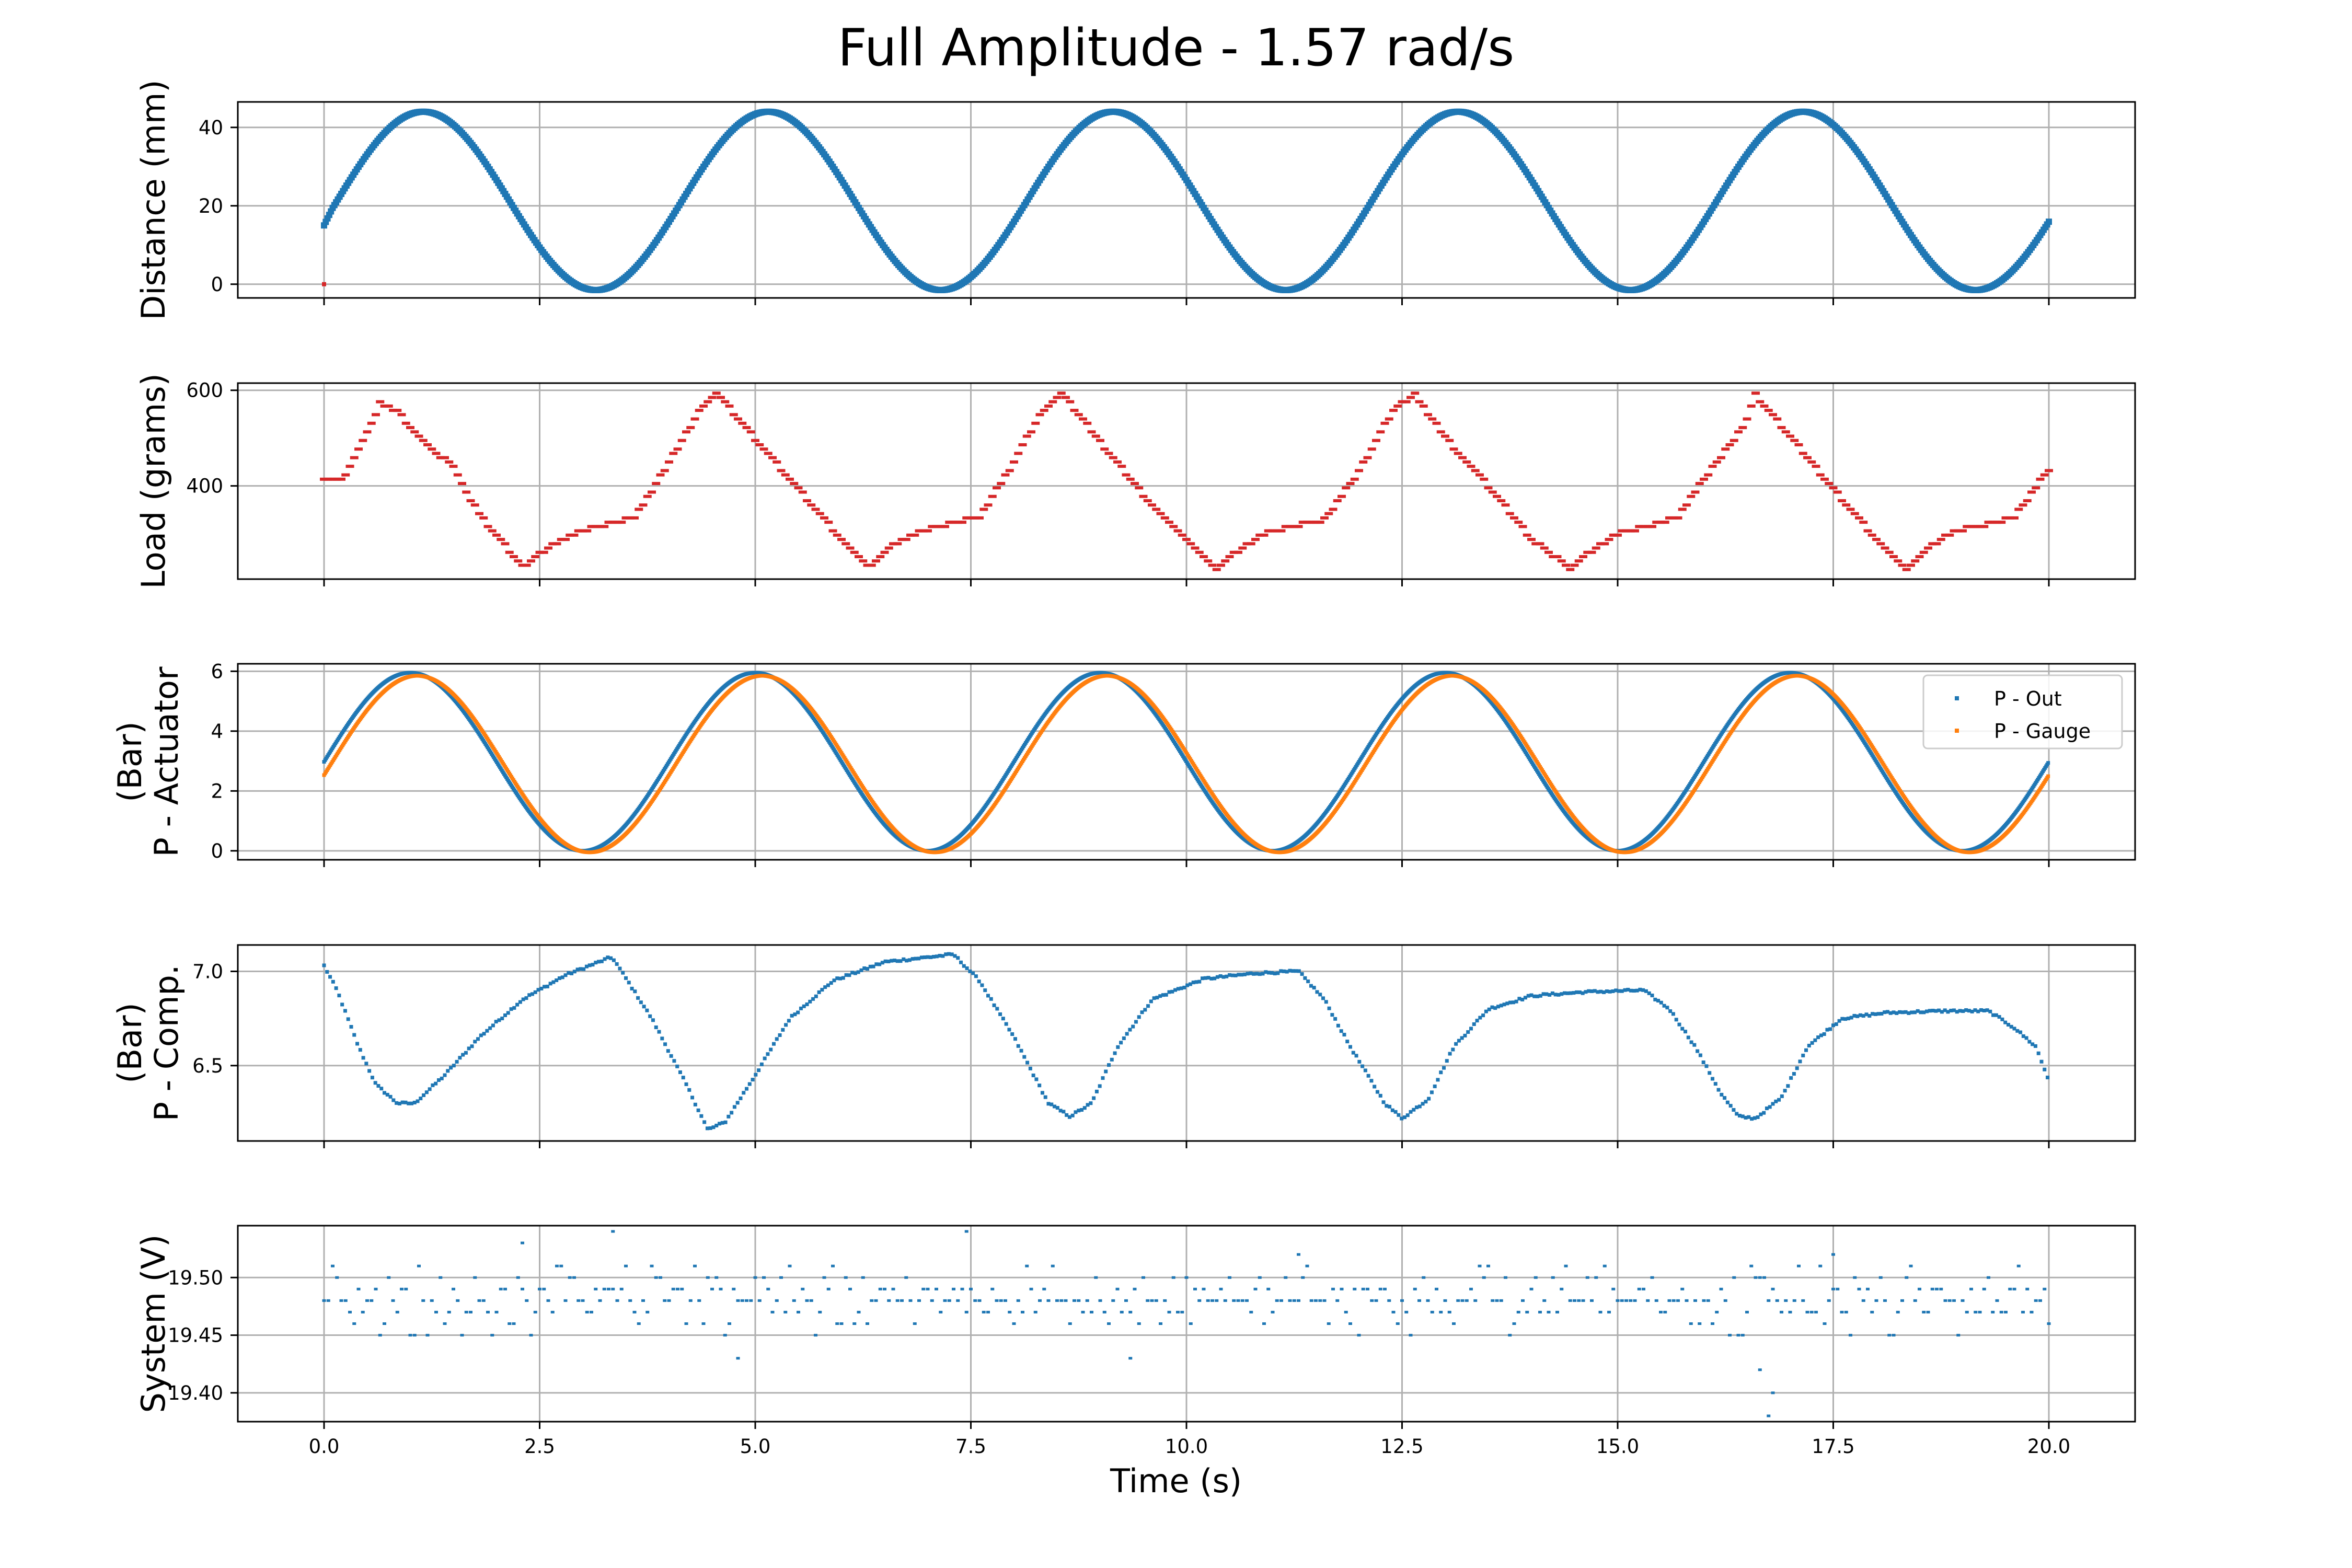  What do you see at coordinates (217, 671) in the screenshot?
I see `y-tick-label: 6` at bounding box center [217, 671].